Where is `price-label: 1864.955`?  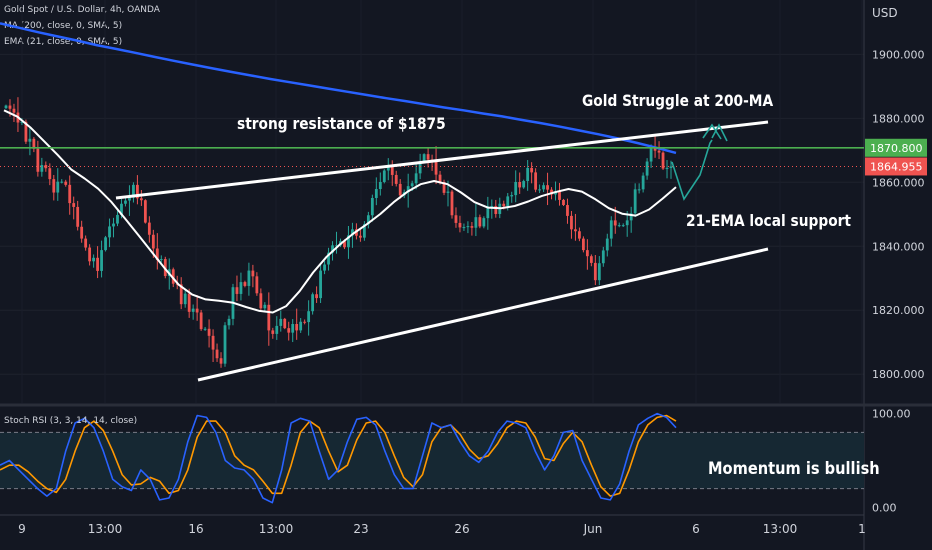 price-label: 1864.955 is located at coordinates (896, 166).